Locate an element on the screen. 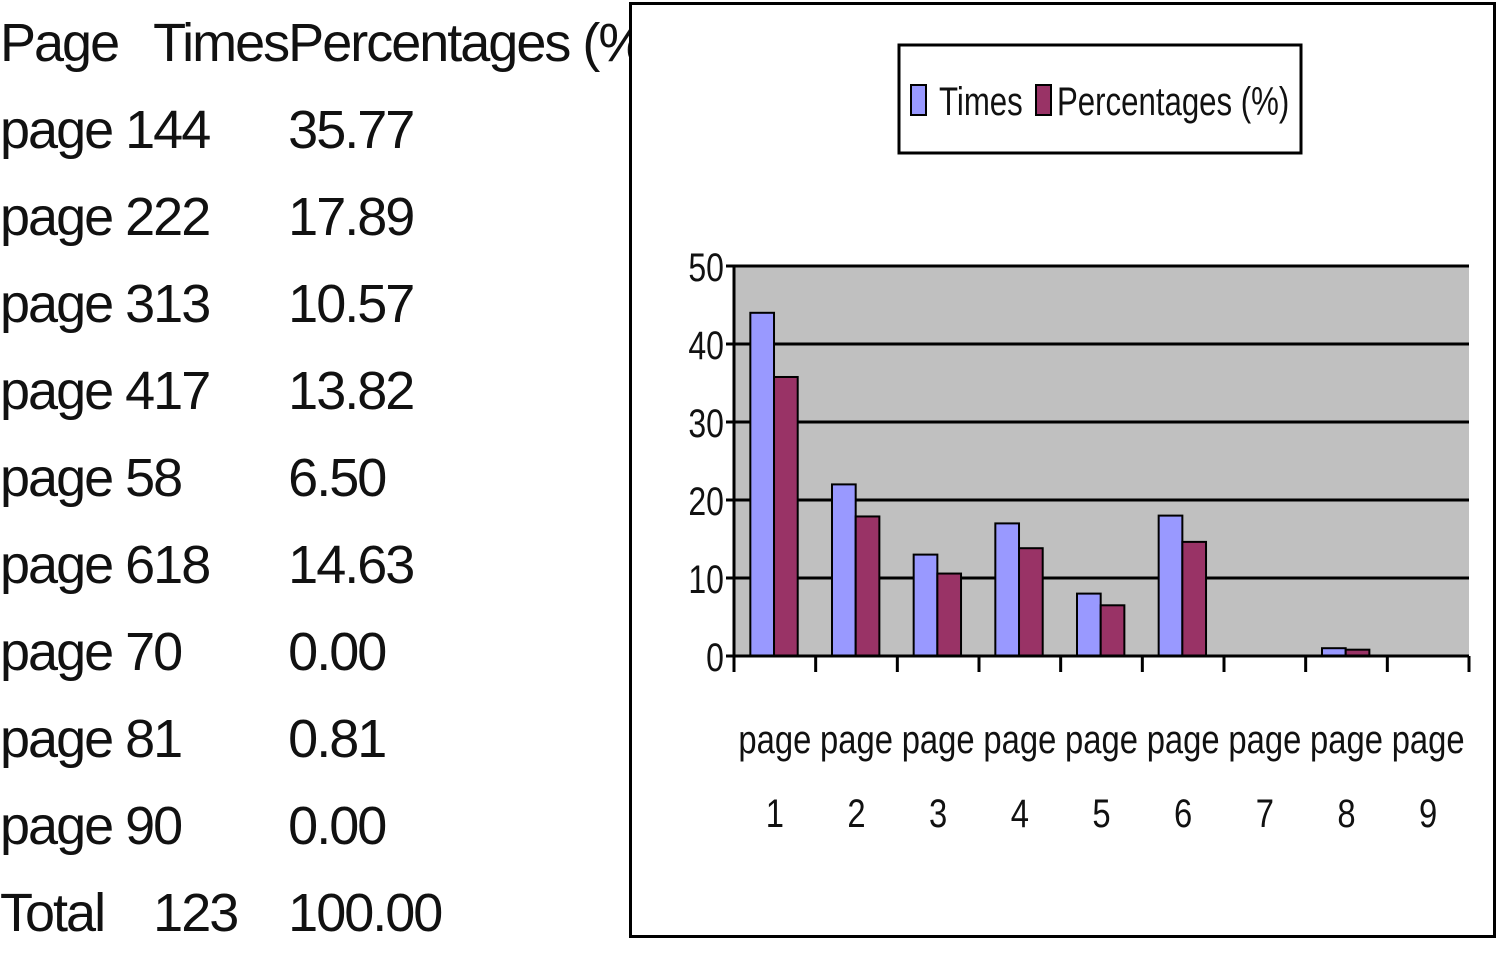  cell-times: 8 is located at coordinates (168, 478).